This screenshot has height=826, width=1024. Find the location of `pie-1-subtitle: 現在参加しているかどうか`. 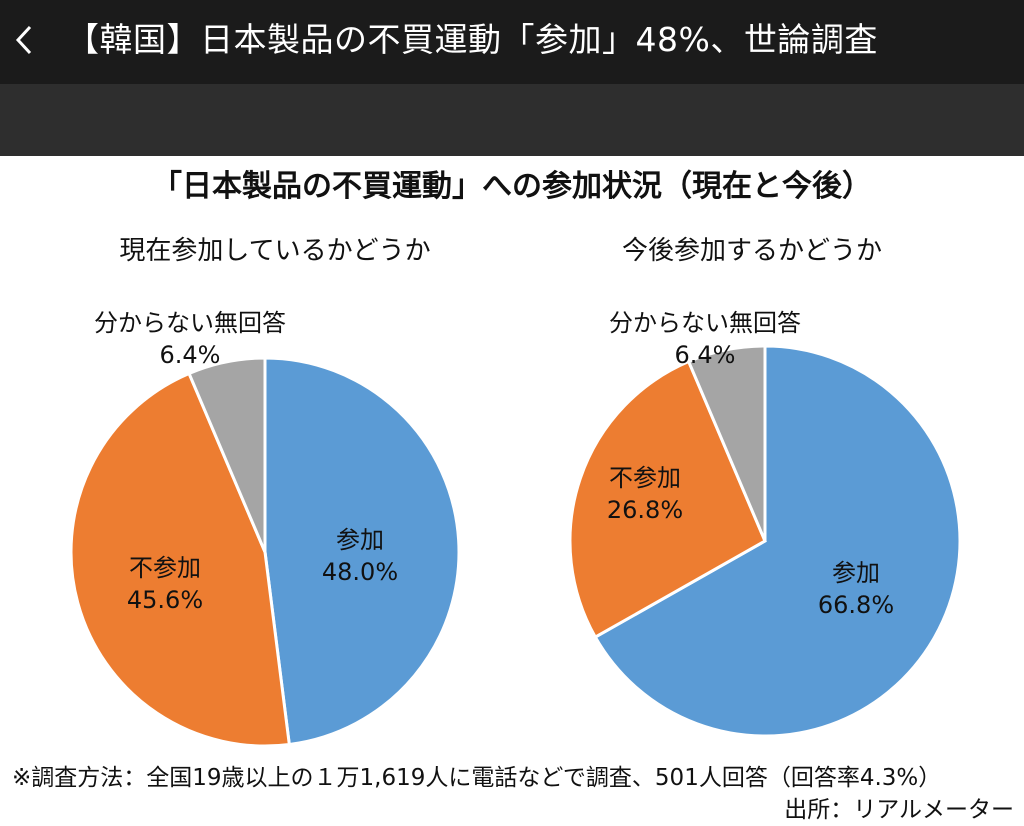

pie-1-subtitle: 現在参加しているかどうか is located at coordinates (274, 251).